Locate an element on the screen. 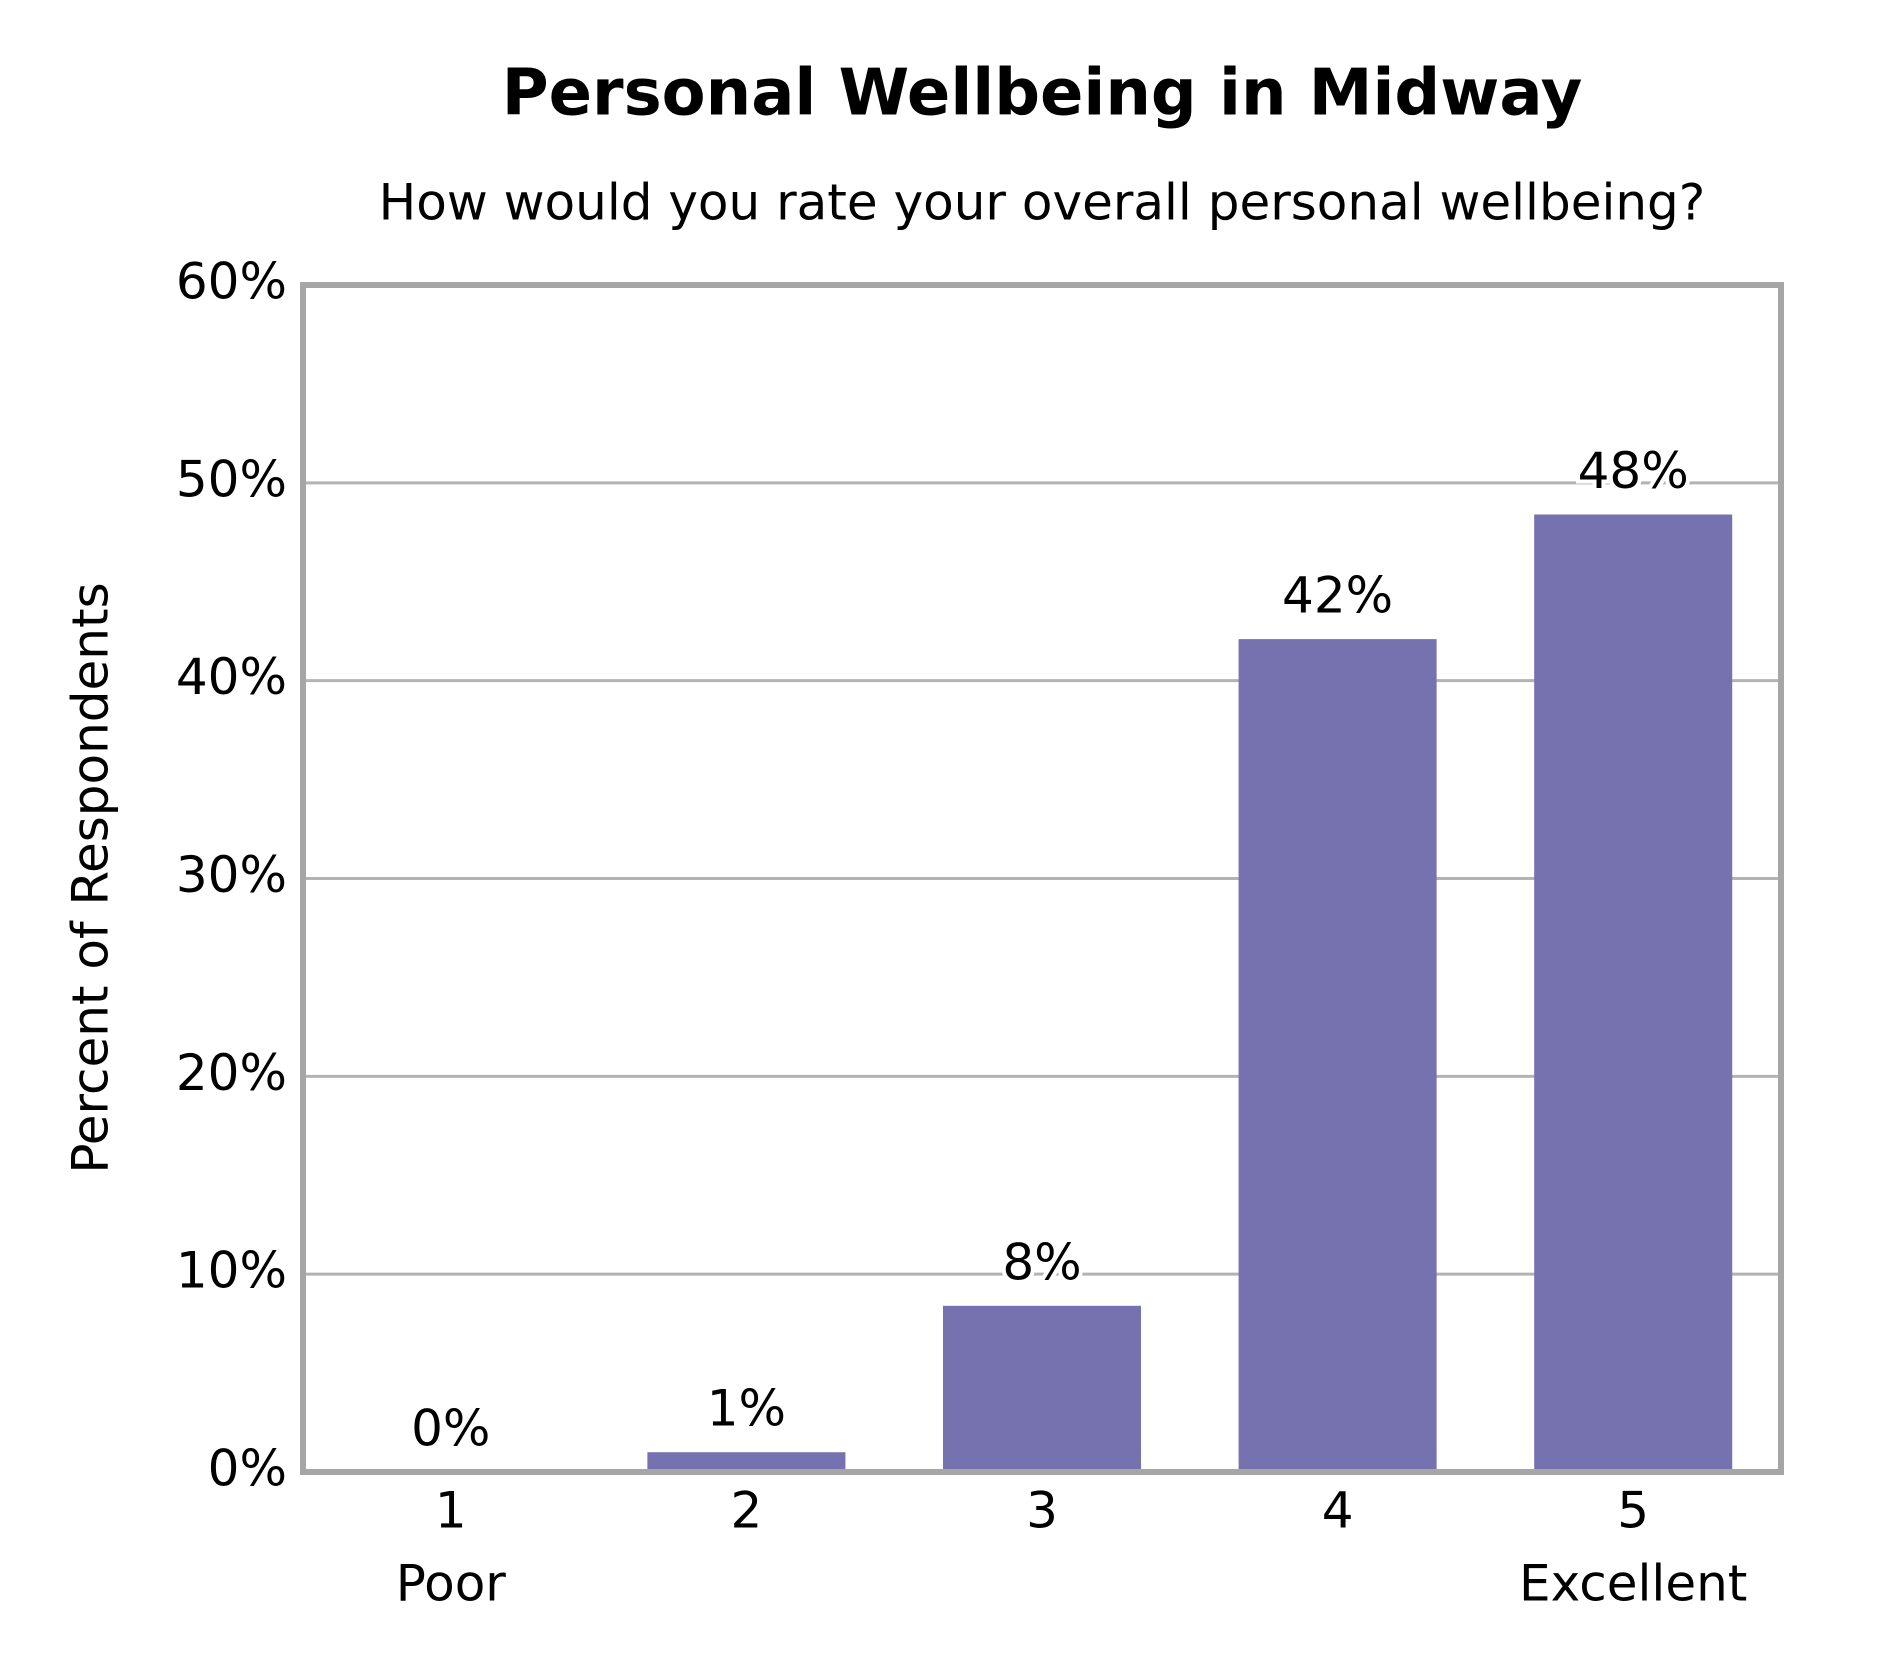 This screenshot has width=1890, height=1680. x-tick-label: 4 is located at coordinates (1338, 1511).